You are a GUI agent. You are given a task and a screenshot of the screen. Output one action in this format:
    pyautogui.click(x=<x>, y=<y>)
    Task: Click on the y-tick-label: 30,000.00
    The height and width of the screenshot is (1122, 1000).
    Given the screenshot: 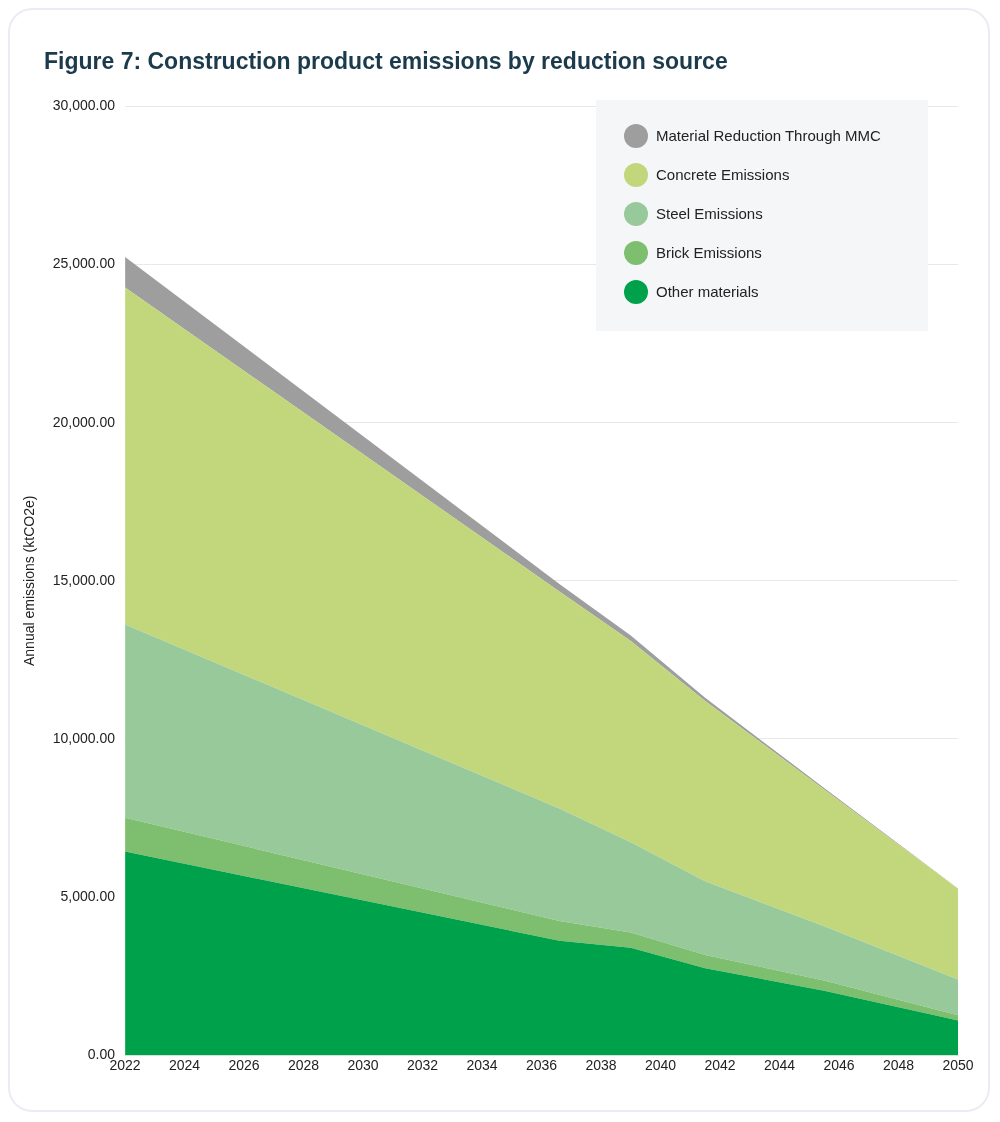 What is the action you would take?
    pyautogui.click(x=84, y=105)
    